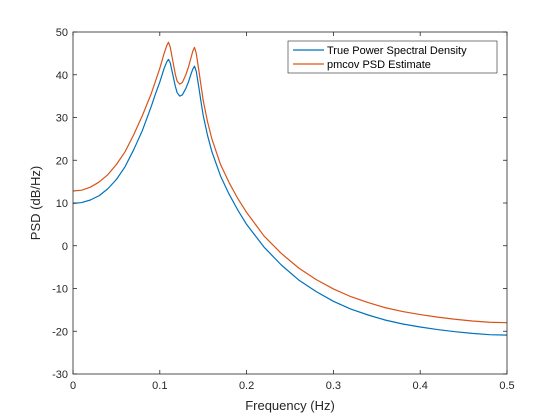 The height and width of the screenshot is (420, 560). I want to click on y-tick-label: -30, so click(60, 375).